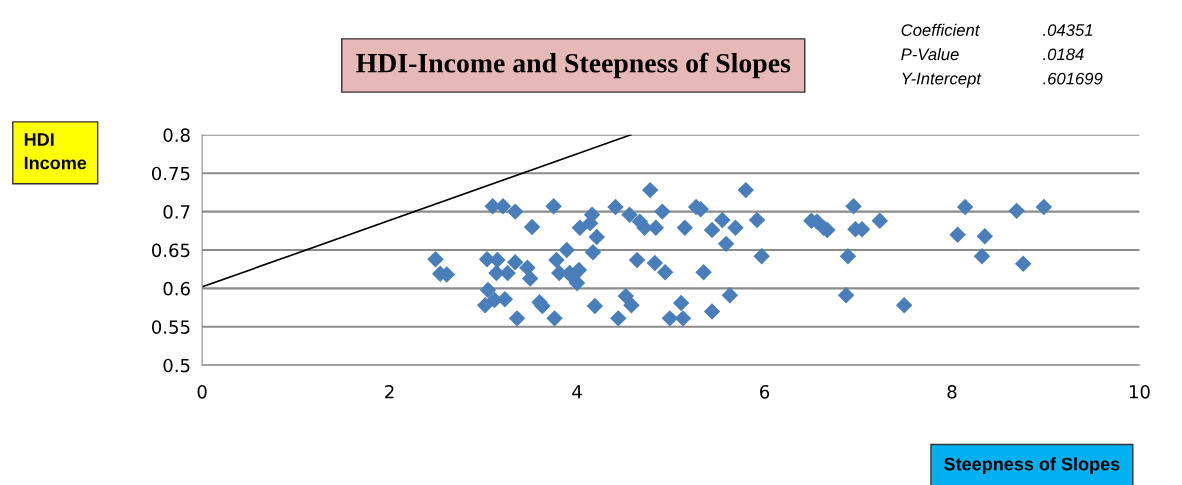  Describe the element at coordinates (941, 29) in the screenshot. I see `text: Coefficient` at that location.